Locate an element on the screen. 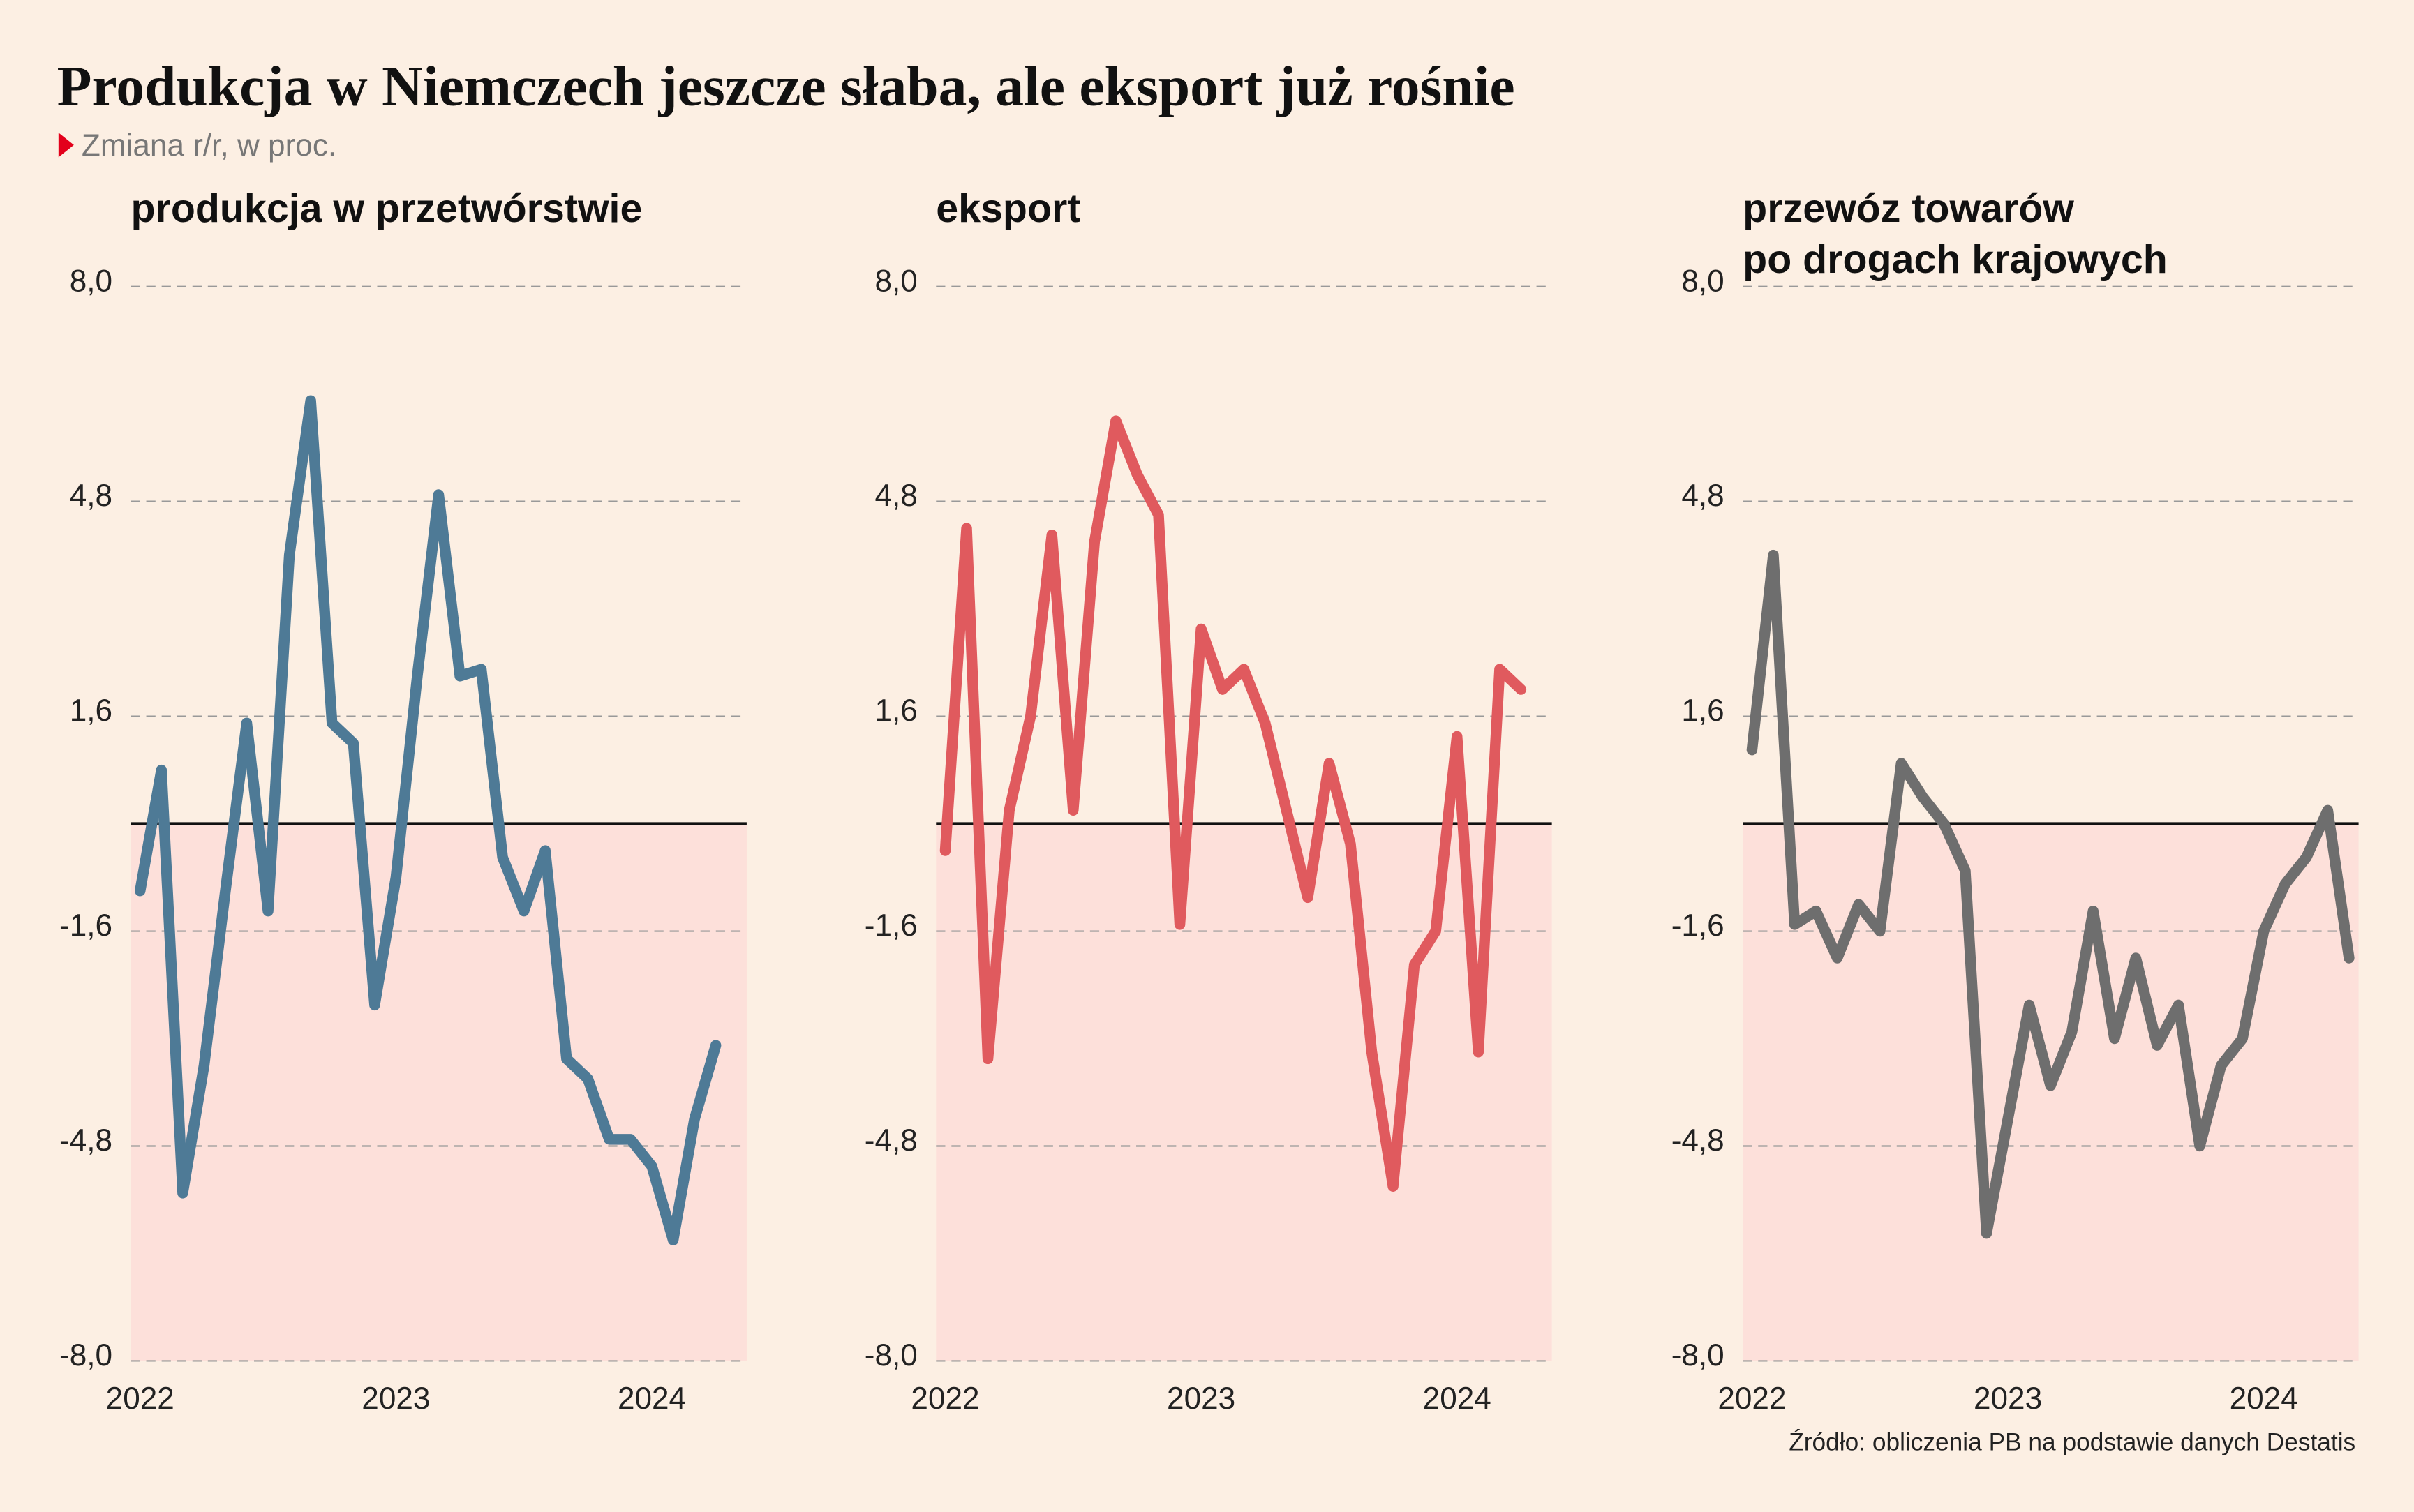  panel-title: przewóz towarów is located at coordinates (1908, 208).